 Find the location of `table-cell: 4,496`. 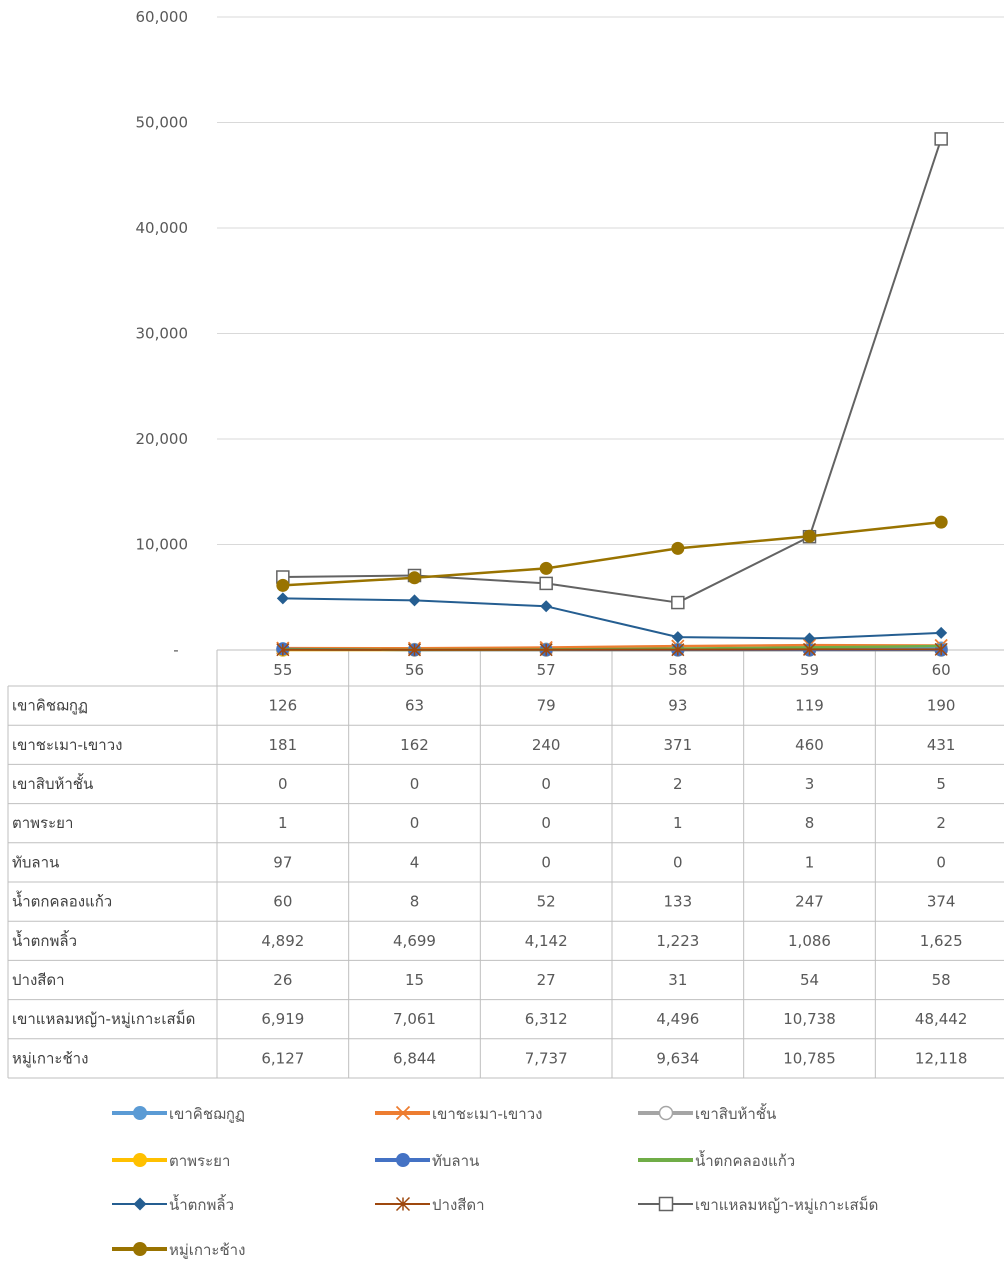

table-cell: 4,496 is located at coordinates (677, 1019).